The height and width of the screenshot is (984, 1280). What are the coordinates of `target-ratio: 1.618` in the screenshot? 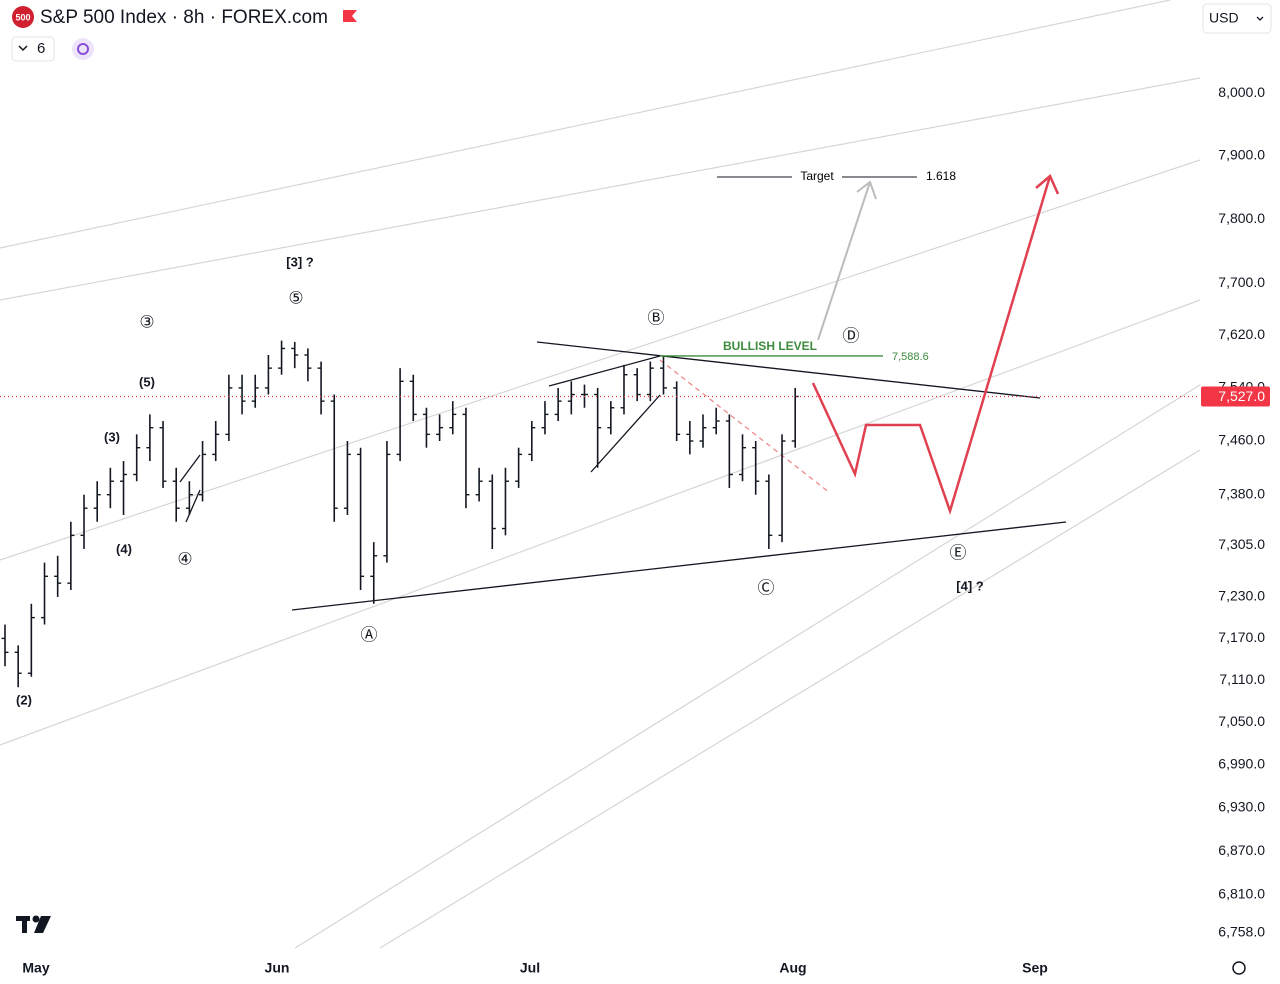 It's located at (941, 176).